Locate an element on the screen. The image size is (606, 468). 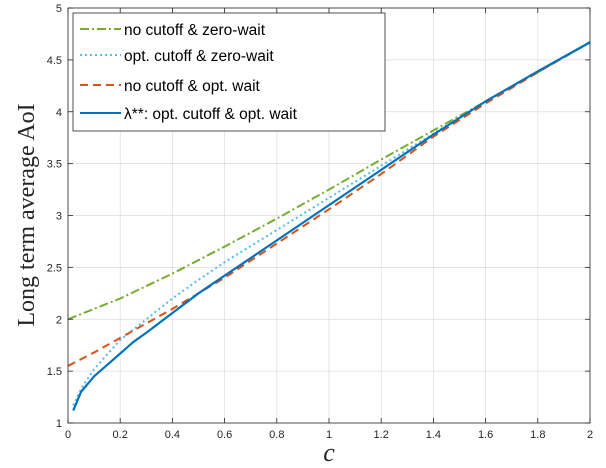
y-tick-label: 5 is located at coordinates (59, 9).